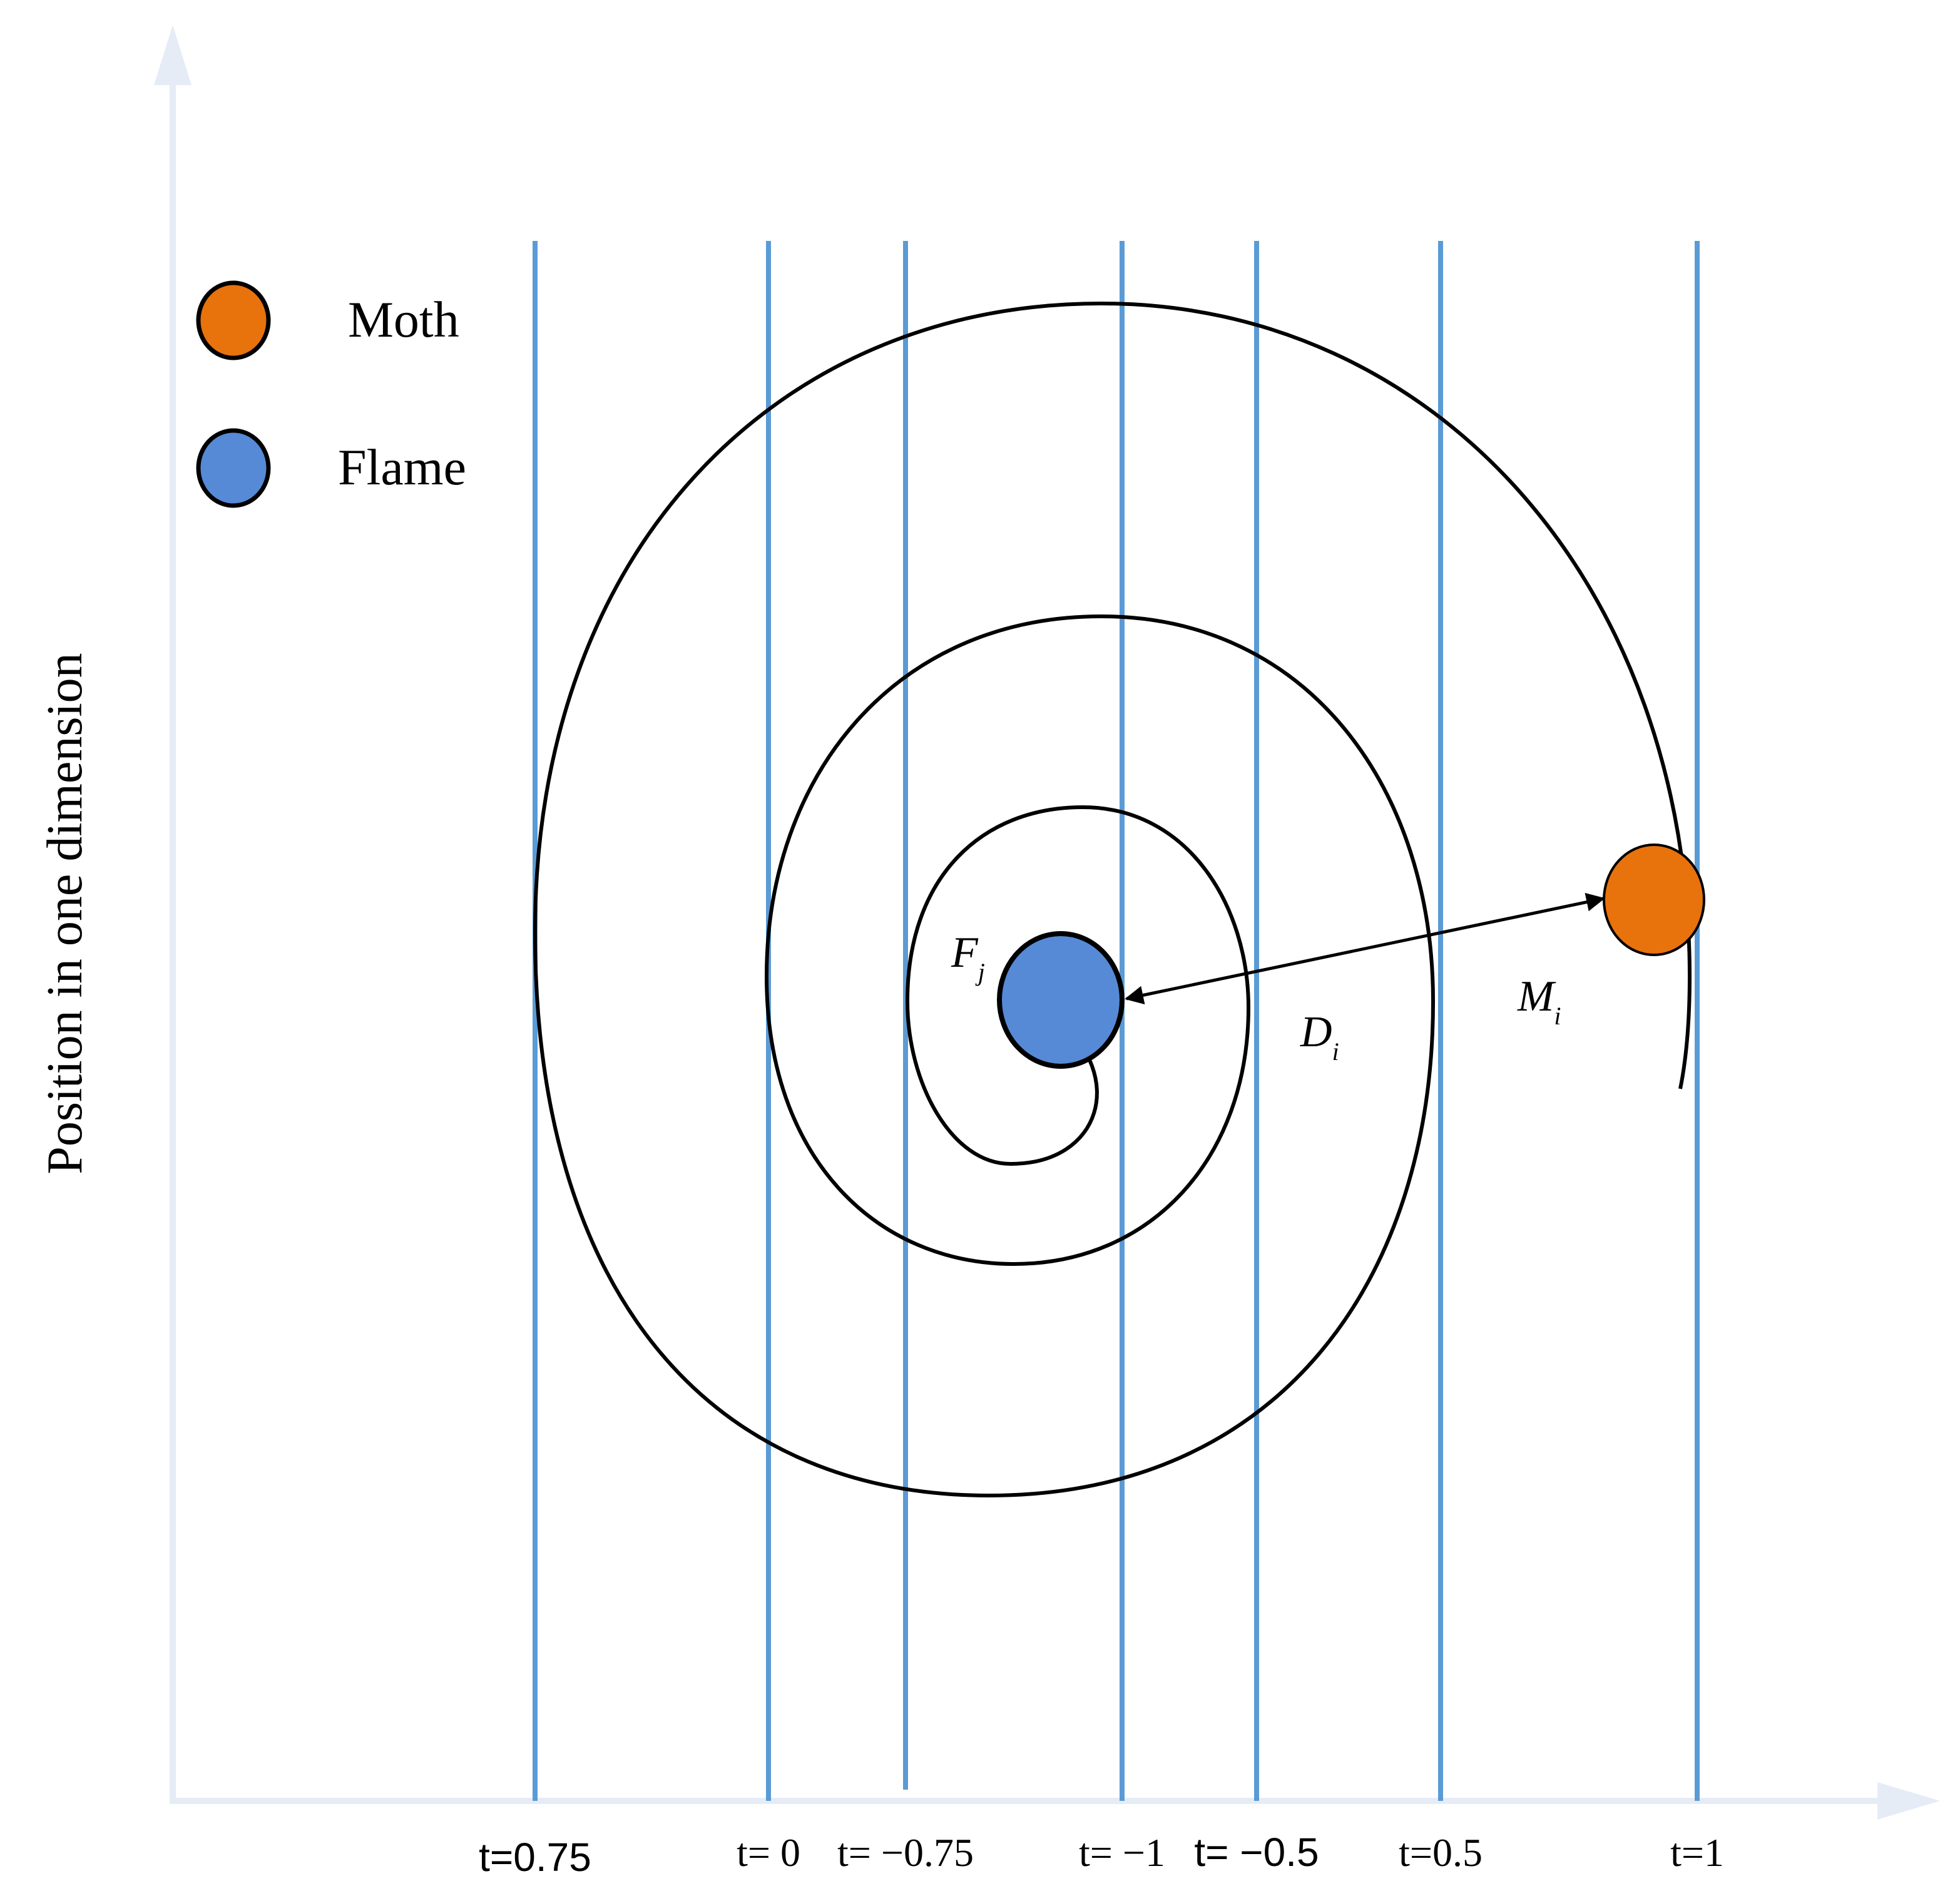 The height and width of the screenshot is (1891, 1960). What do you see at coordinates (172, 55) in the screenshot?
I see `y-axis-arrow` at bounding box center [172, 55].